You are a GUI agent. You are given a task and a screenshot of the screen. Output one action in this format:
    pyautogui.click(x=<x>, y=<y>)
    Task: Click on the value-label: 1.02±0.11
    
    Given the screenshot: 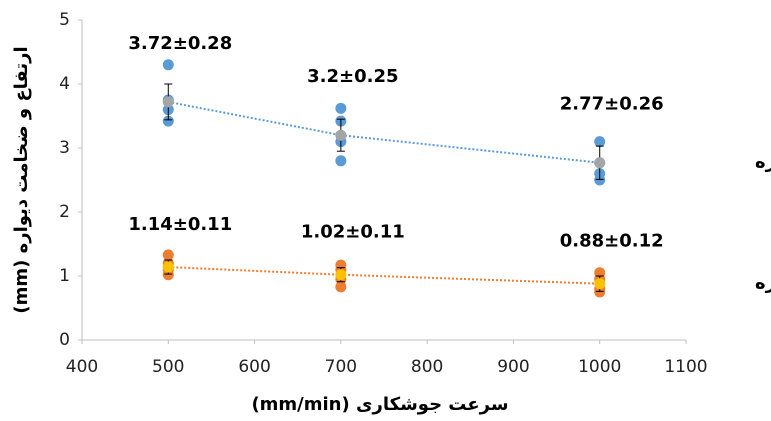 What is the action you would take?
    pyautogui.click(x=353, y=232)
    